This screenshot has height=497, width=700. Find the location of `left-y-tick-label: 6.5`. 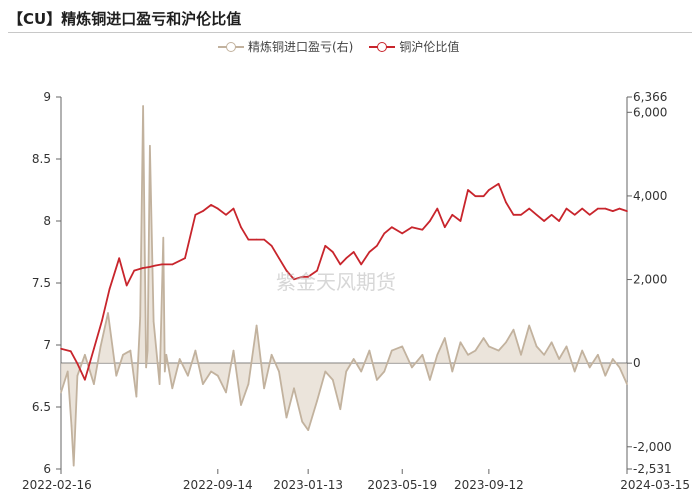

left-y-tick-label: 6.5 is located at coordinates (41, 407).